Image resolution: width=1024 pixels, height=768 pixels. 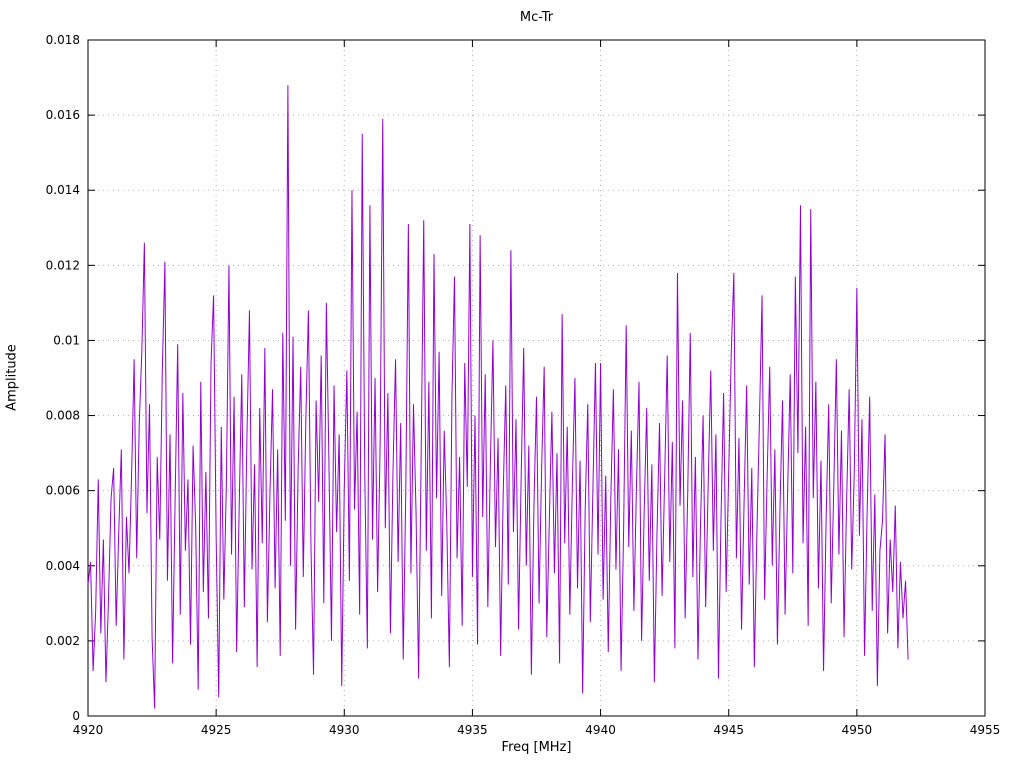 What do you see at coordinates (63, 265) in the screenshot?
I see `y-tick-label: 0.012` at bounding box center [63, 265].